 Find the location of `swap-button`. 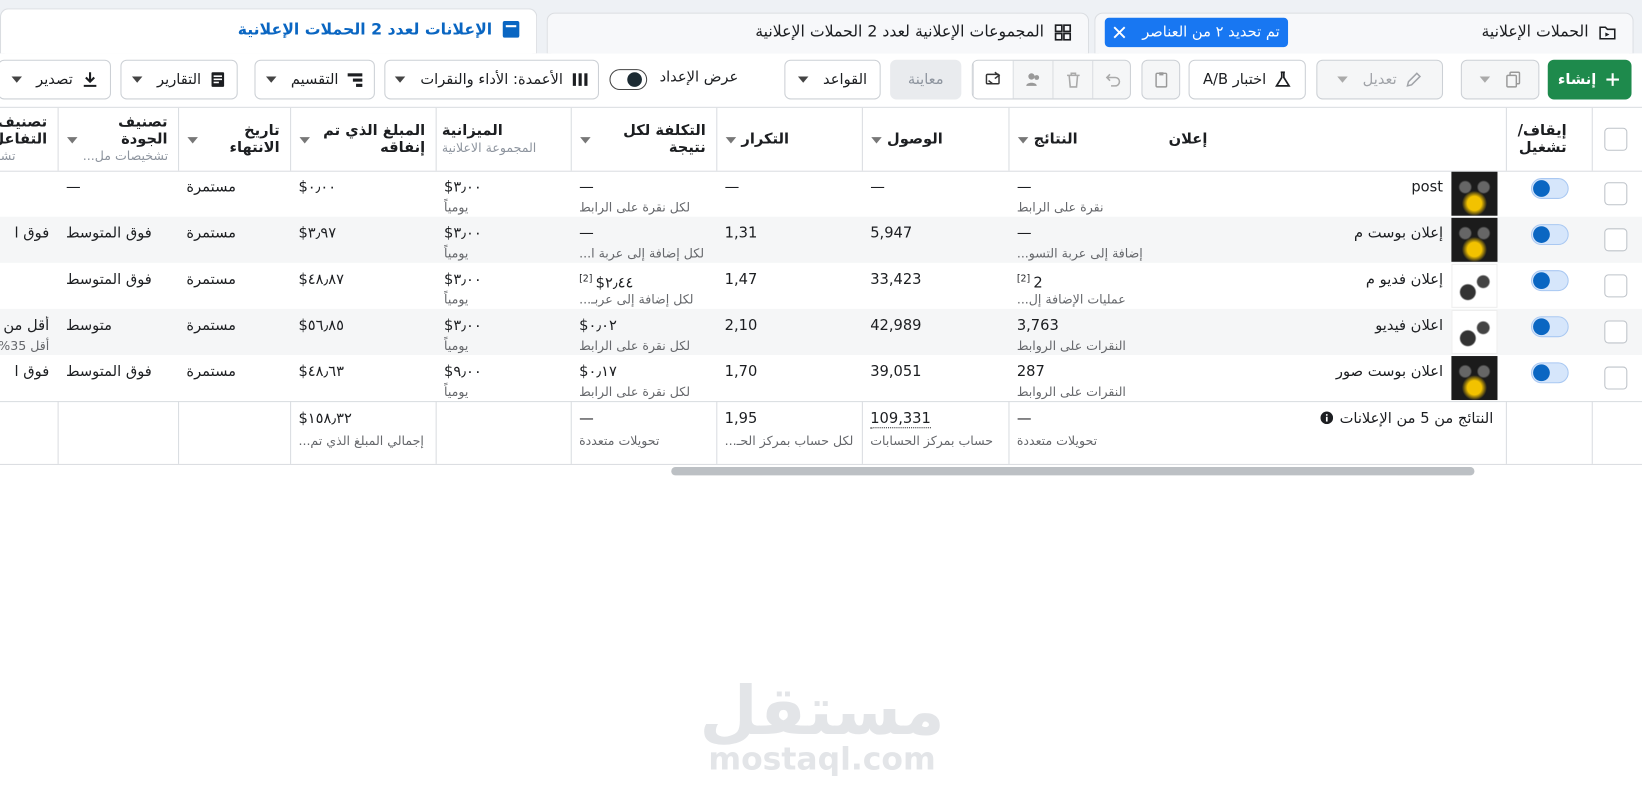

swap-button is located at coordinates (992, 79).